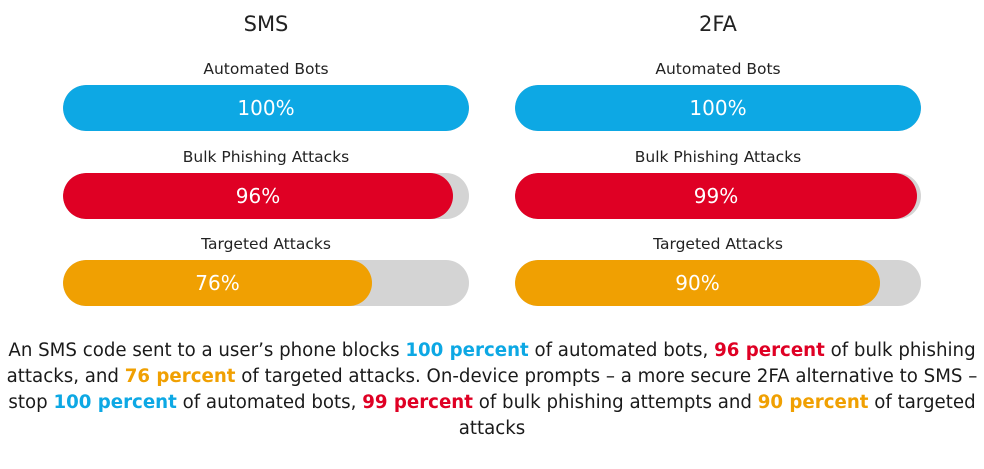 Image resolution: width=984 pixels, height=469 pixels. I want to click on sms-targeted-value: 76%, so click(217, 283).